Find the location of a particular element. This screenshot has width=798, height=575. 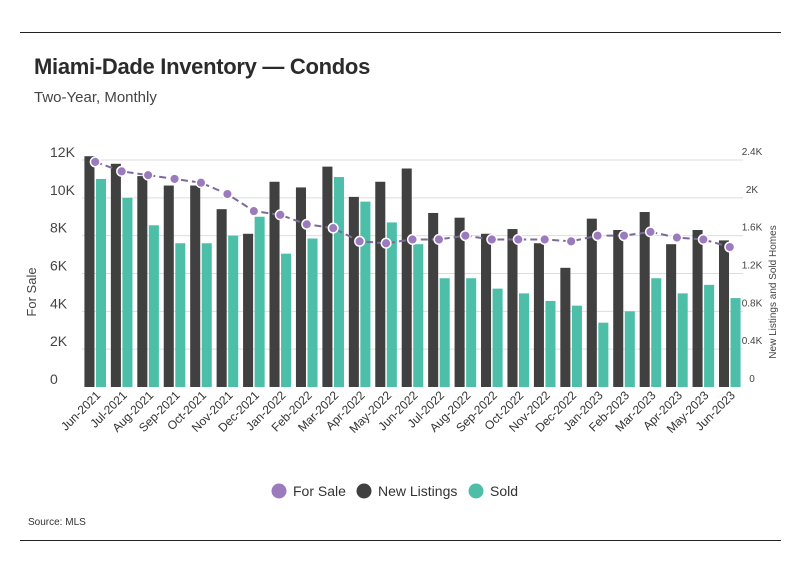

left-tick-label: 2K is located at coordinates (59, 341).